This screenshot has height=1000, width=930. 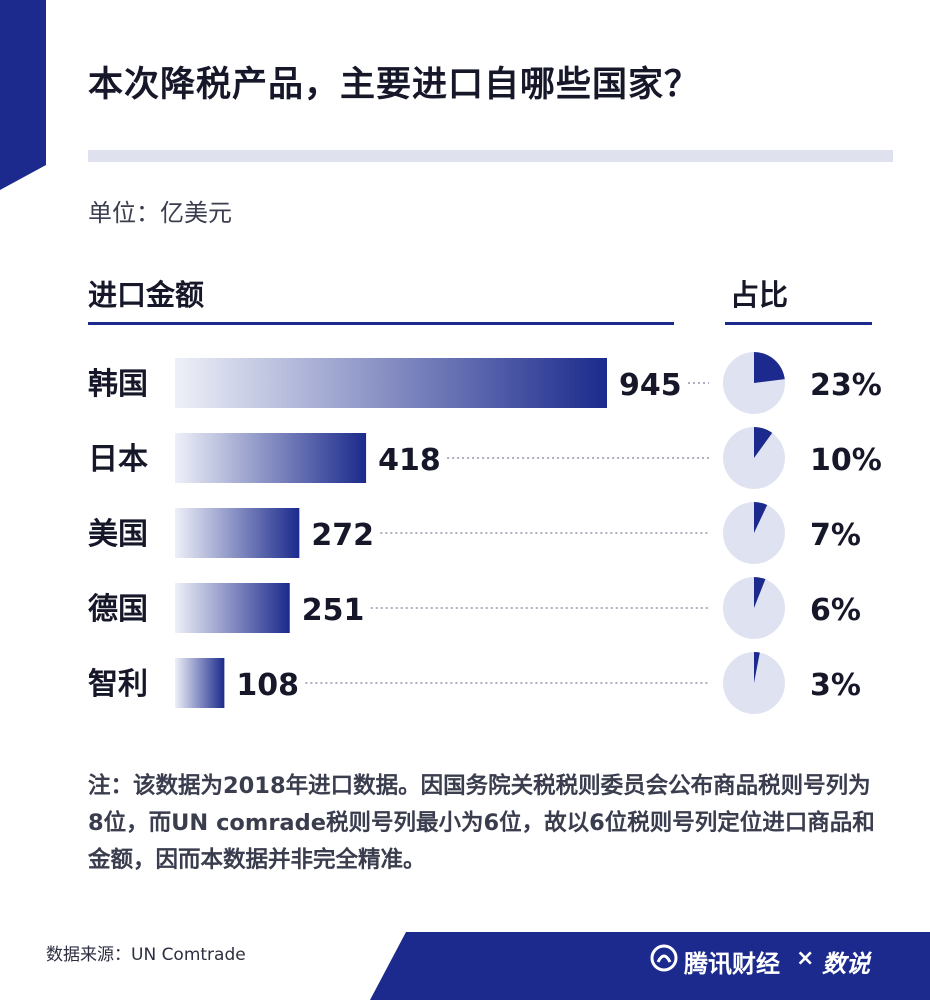 What do you see at coordinates (333, 610) in the screenshot?
I see `value-label: 251` at bounding box center [333, 610].